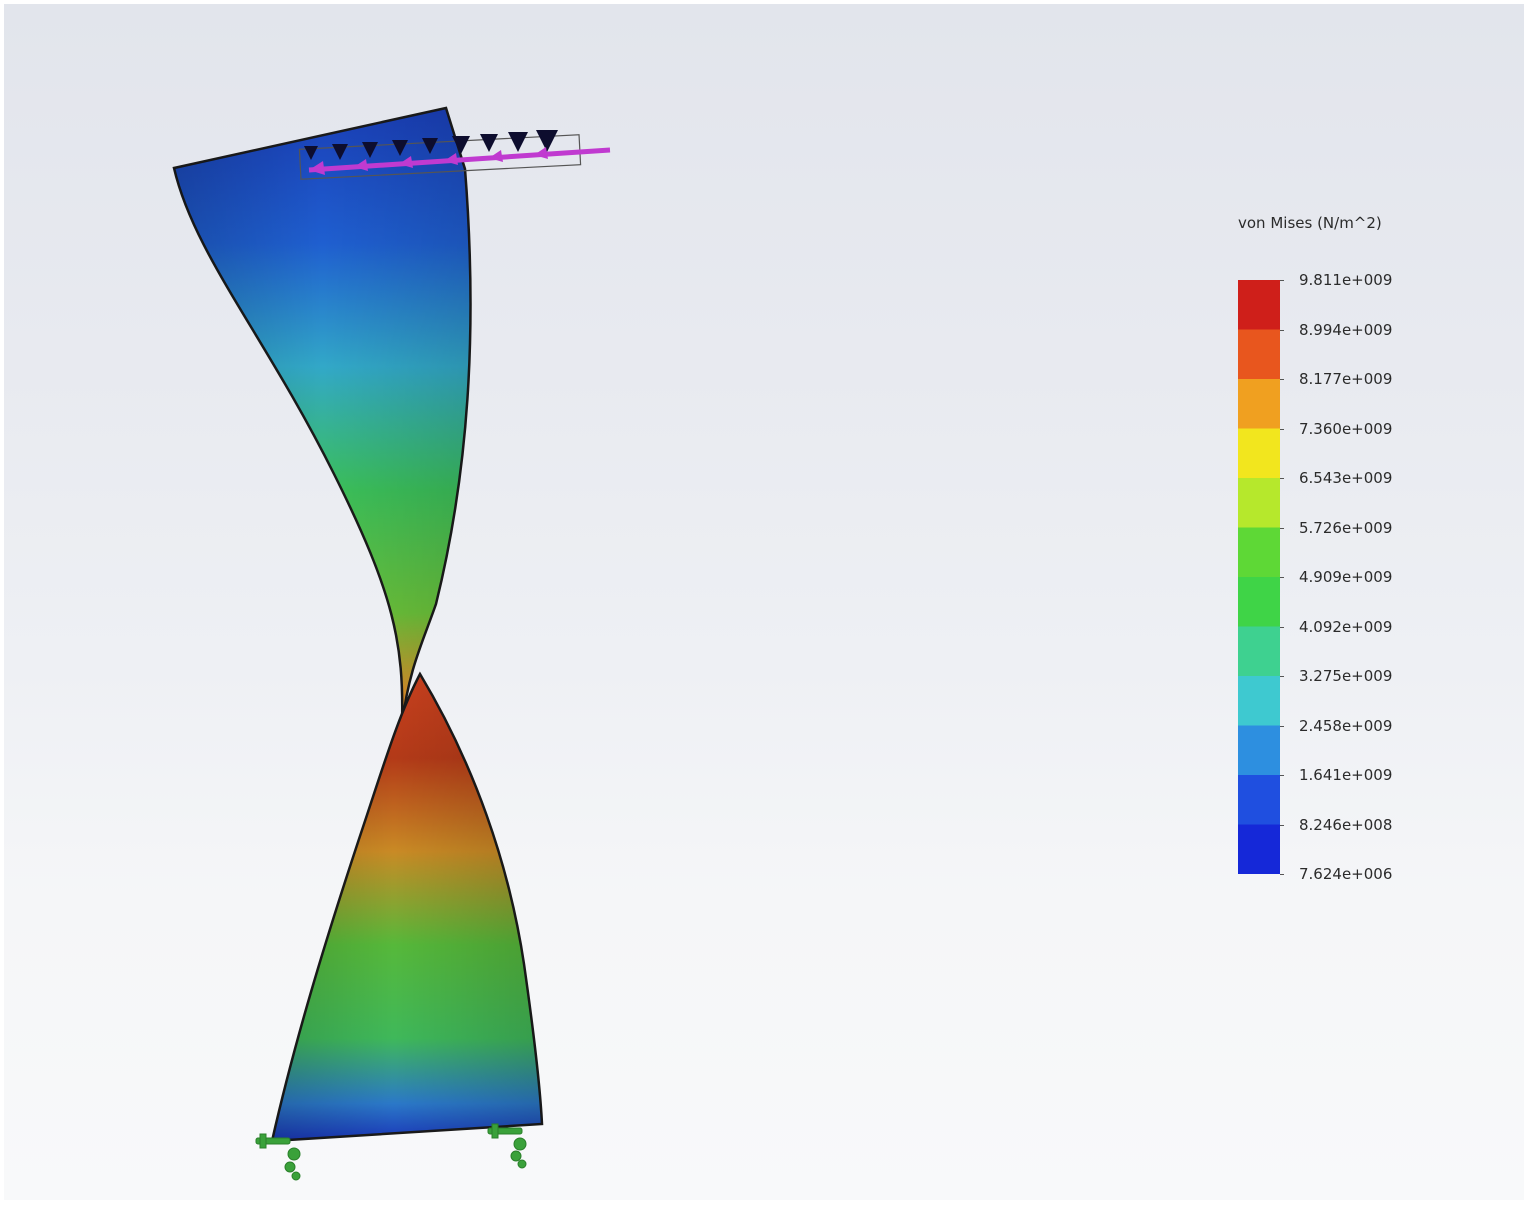  What do you see at coordinates (1346, 775) in the screenshot?
I see `legend-value-label: 1.641e+009` at bounding box center [1346, 775].